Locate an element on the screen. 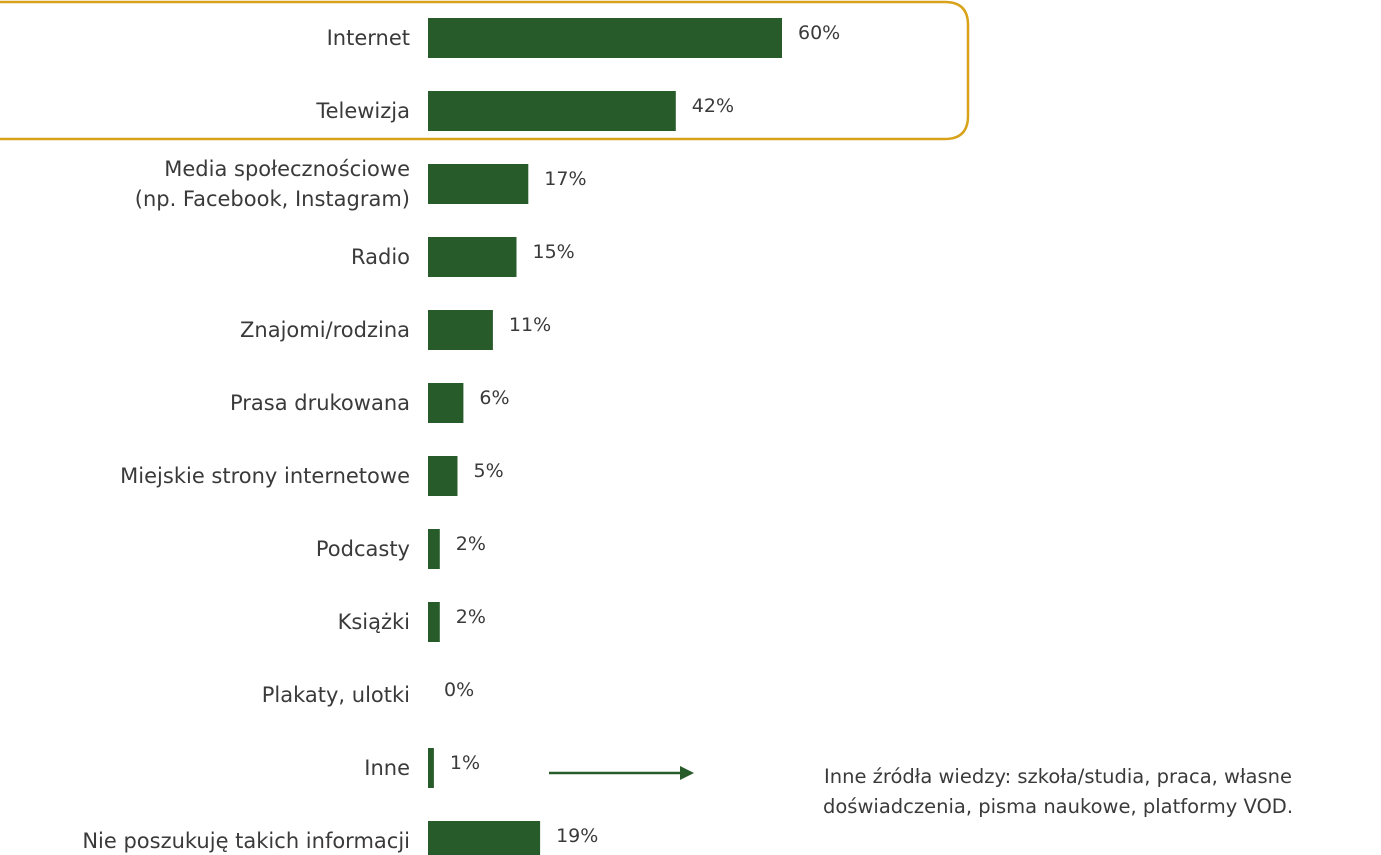  category-label-4: Znajomi/rodzina is located at coordinates (325, 330).